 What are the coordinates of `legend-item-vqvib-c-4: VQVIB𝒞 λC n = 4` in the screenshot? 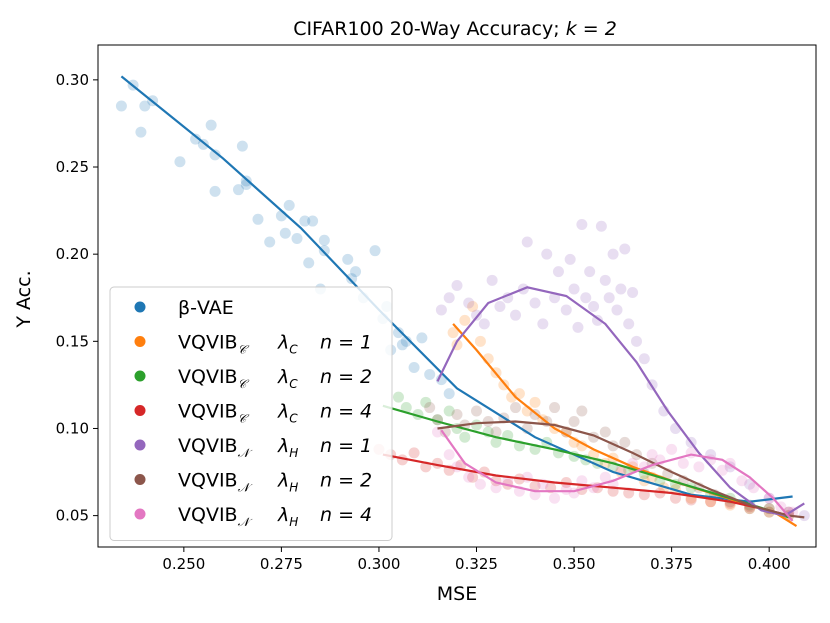 It's located at (253, 413).